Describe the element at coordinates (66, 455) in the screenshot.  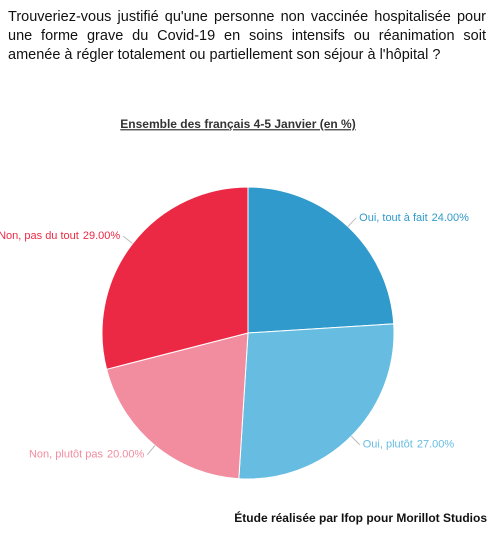
I see `category-label: Non, plutôt pas` at that location.